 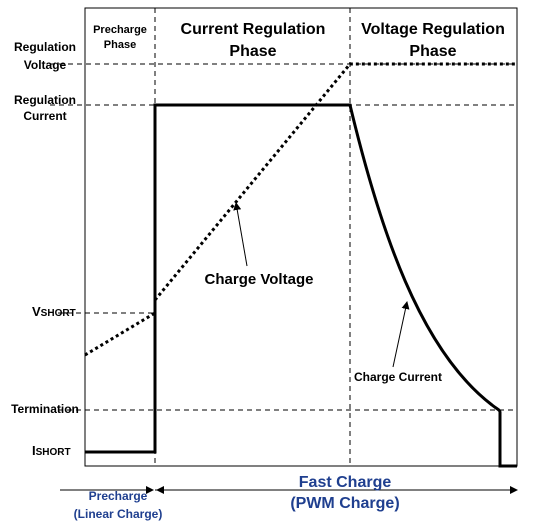 What do you see at coordinates (259, 279) in the screenshot?
I see `annotation: Charge Voltage` at bounding box center [259, 279].